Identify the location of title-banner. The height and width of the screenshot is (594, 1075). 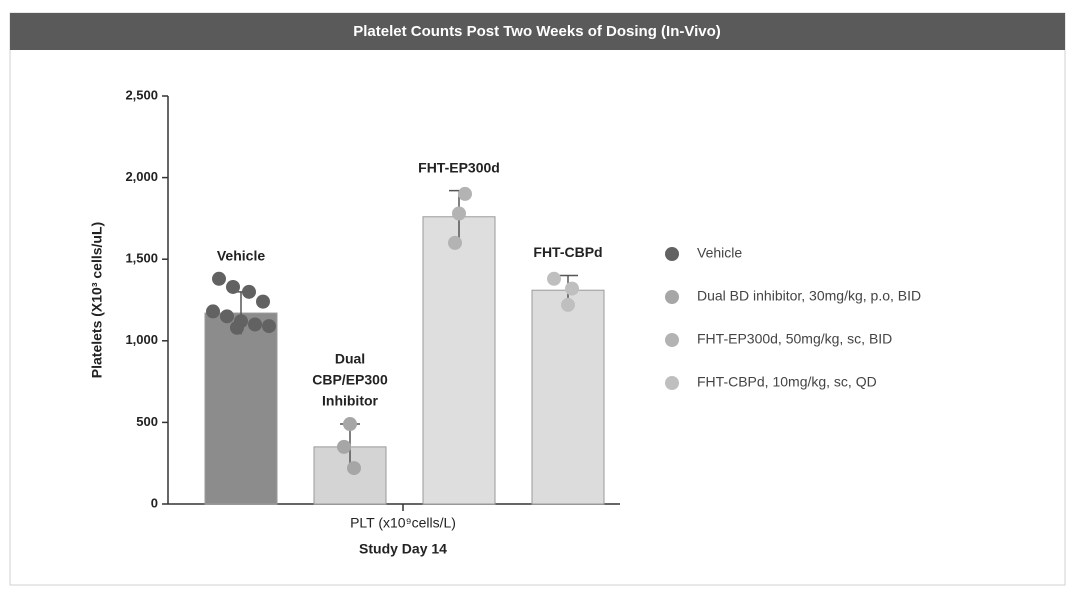
(537, 31).